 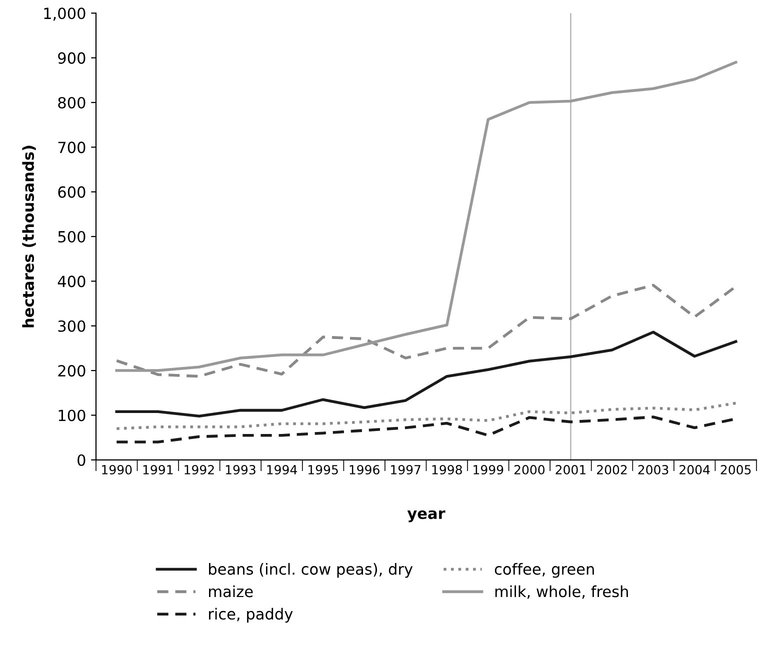 I want to click on y-tick-label: 0, so click(x=82, y=460).